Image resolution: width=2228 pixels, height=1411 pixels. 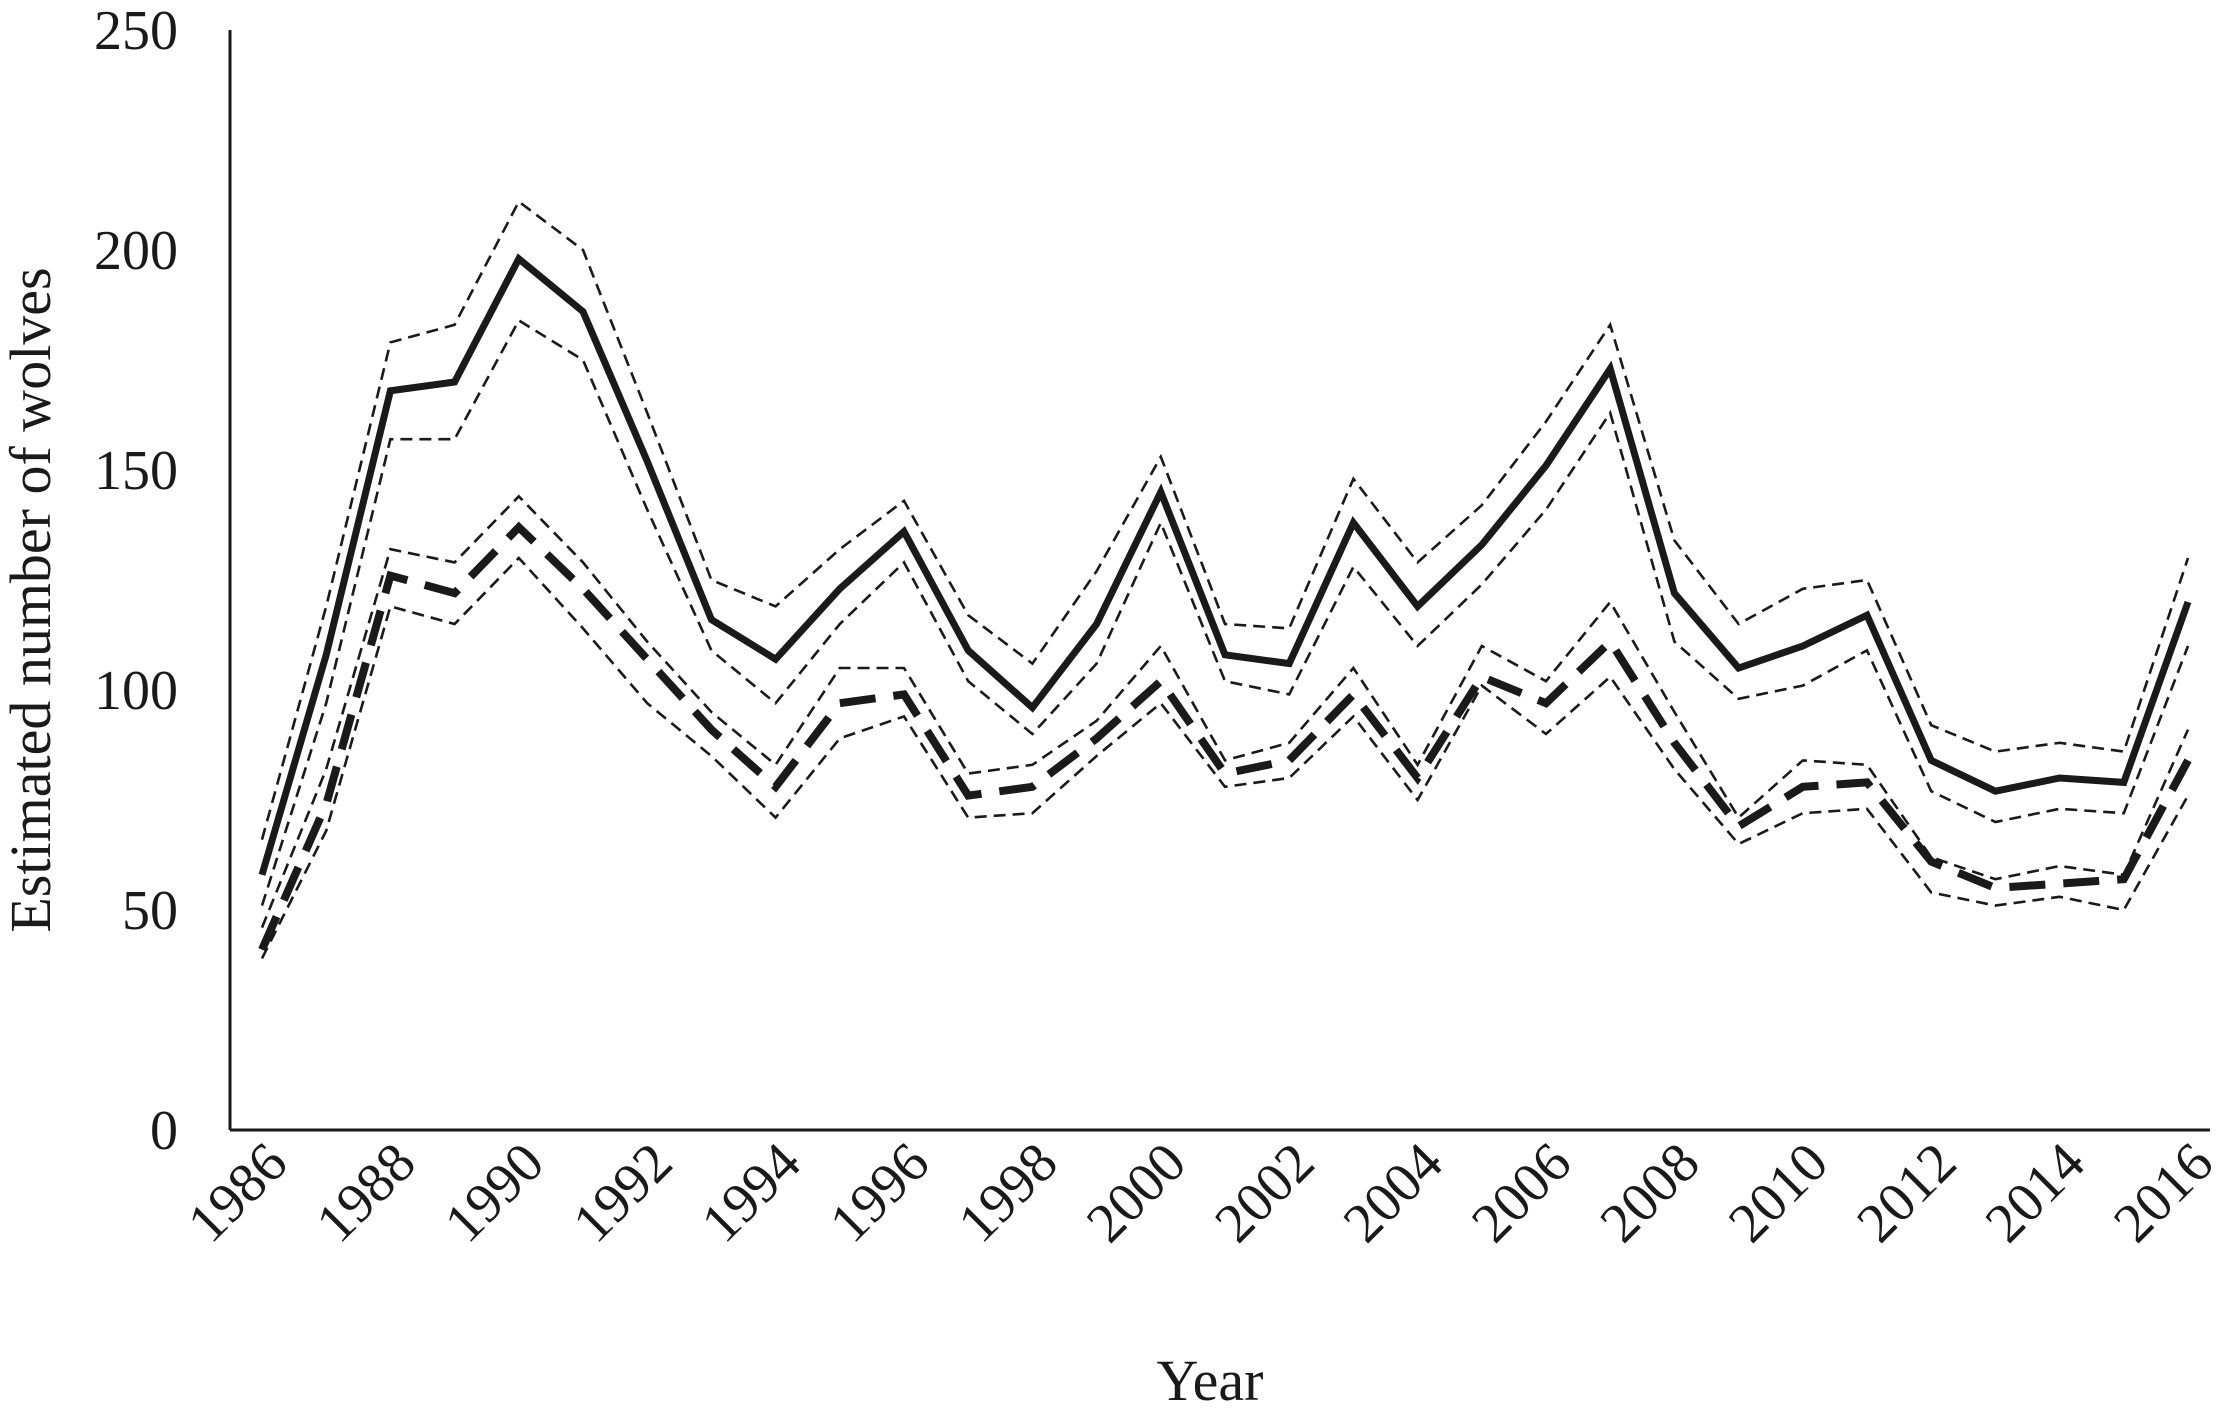 What do you see at coordinates (622, 1192) in the screenshot?
I see `x-tick-label: 1992` at bounding box center [622, 1192].